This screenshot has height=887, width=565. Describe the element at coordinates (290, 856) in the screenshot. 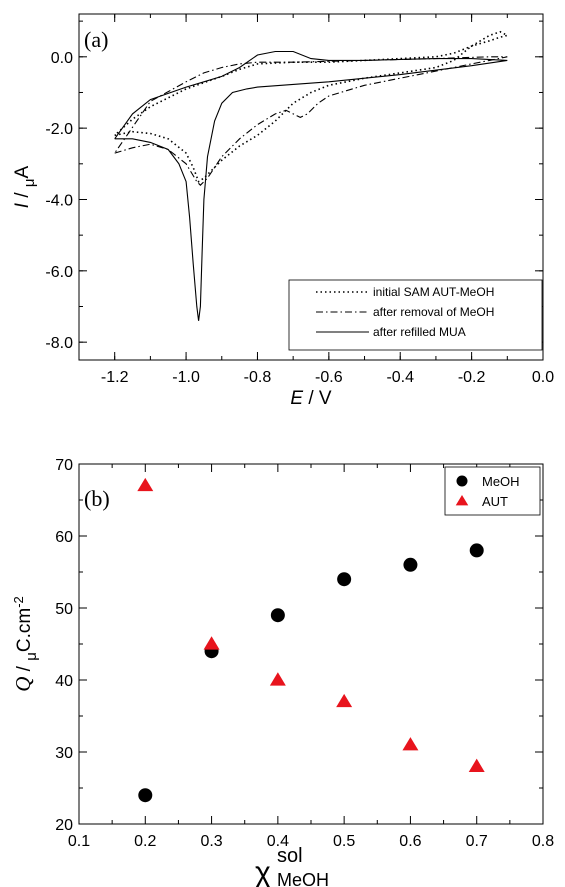

I see `x-axis-title-sup: sol` at that location.